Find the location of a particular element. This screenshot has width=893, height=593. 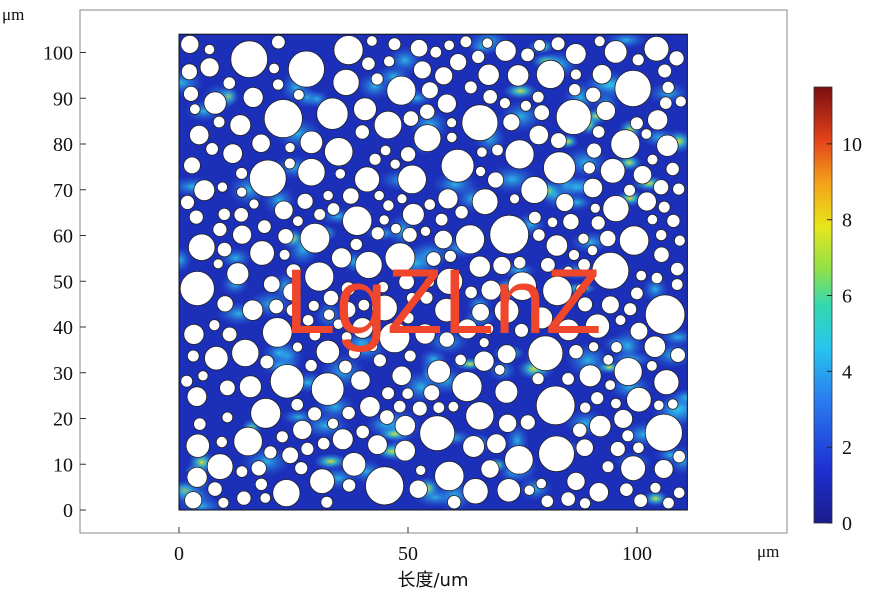

colorbar: 0 2 4 6 8 10 is located at coordinates (837, 310).